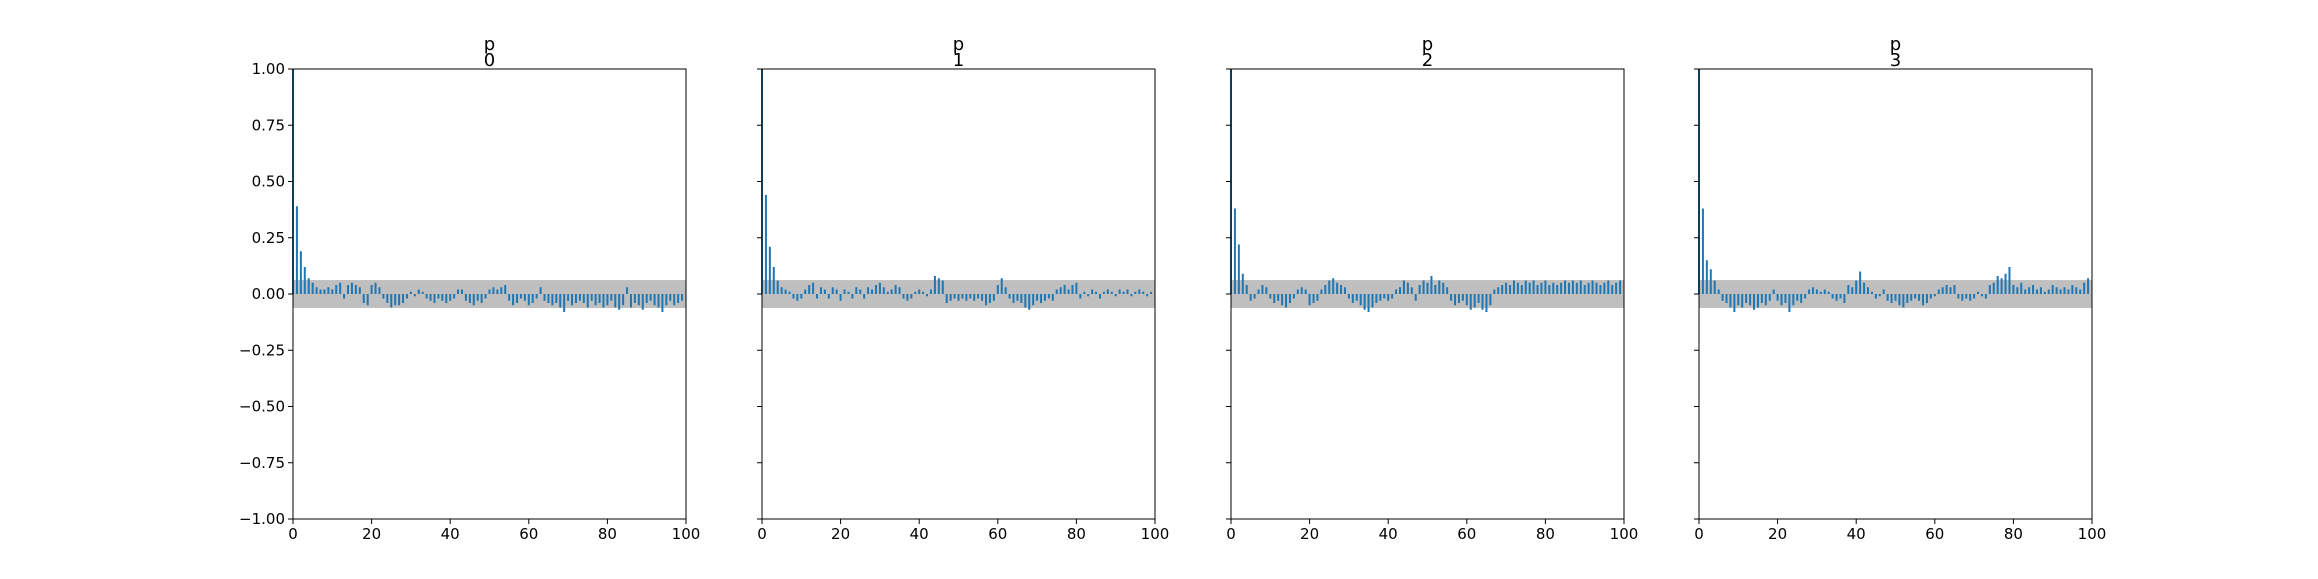 The image size is (2318, 579). I want to click on y-tick-label: −1.00, so click(262, 519).